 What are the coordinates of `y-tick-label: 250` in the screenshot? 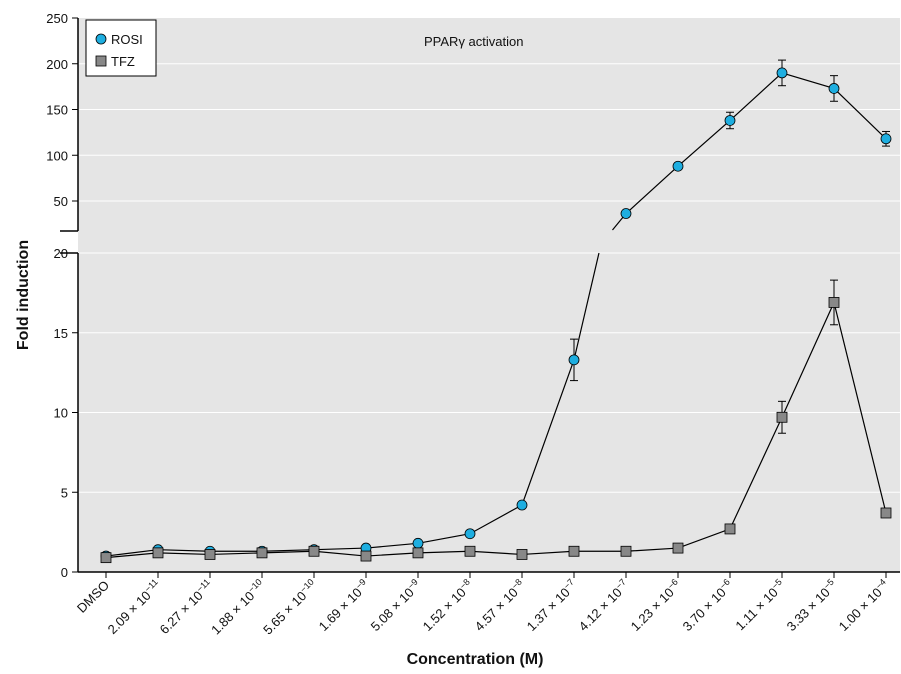 It's located at (57, 18).